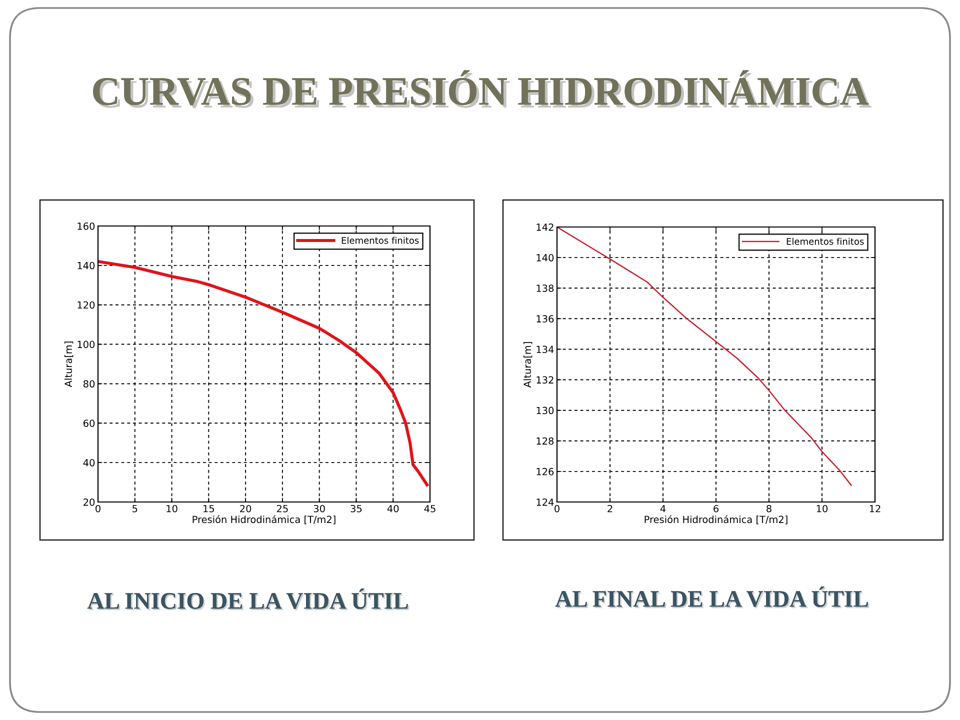  What do you see at coordinates (89, 384) in the screenshot?
I see `y-tick-label: 80` at bounding box center [89, 384].